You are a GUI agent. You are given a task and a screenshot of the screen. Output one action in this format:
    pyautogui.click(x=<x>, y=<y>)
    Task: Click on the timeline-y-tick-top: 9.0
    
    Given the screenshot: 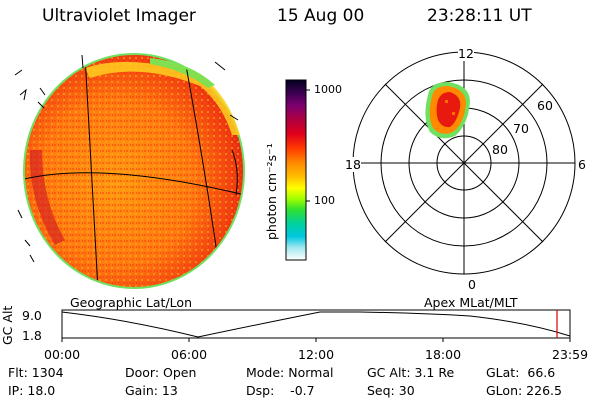 What is the action you would take?
    pyautogui.click(x=32, y=315)
    